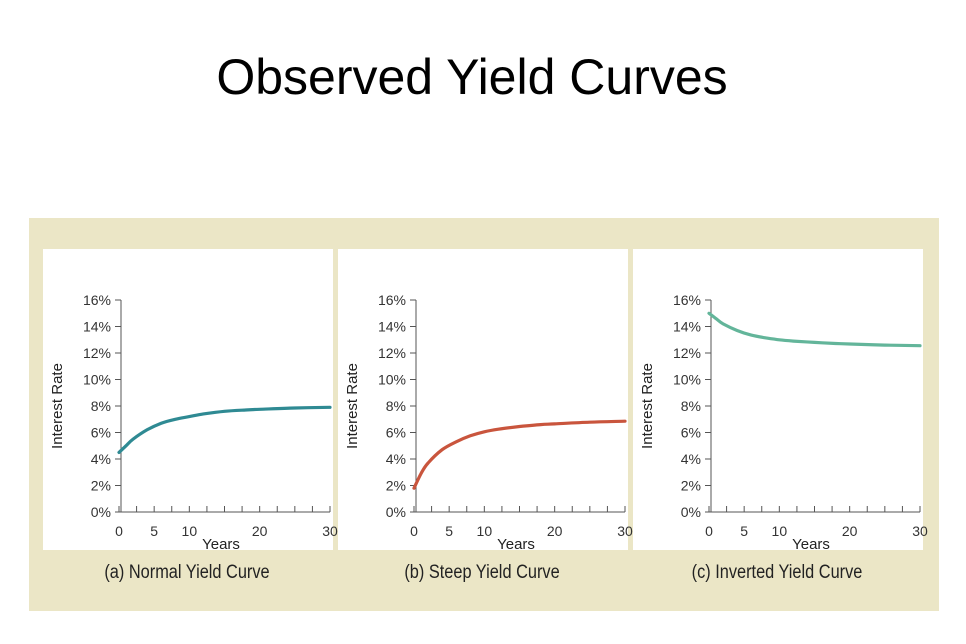 Image resolution: width=966 pixels, height=644 pixels. What do you see at coordinates (396, 406) in the screenshot?
I see `steep-y-tick-label: 8%` at bounding box center [396, 406].